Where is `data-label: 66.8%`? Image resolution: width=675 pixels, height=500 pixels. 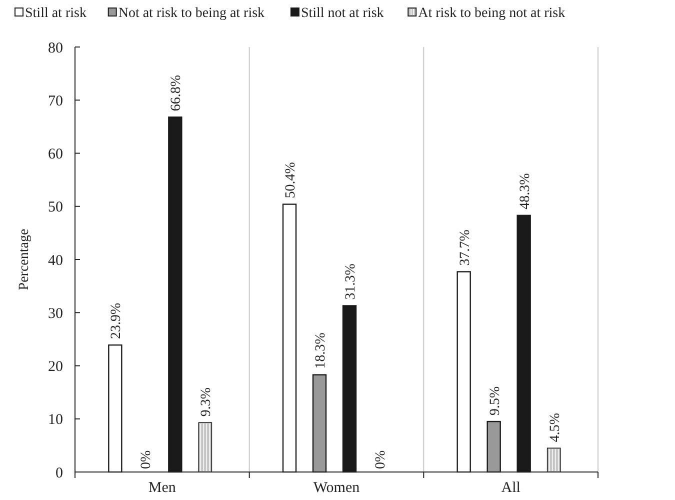 data-label: 66.8% is located at coordinates (176, 93).